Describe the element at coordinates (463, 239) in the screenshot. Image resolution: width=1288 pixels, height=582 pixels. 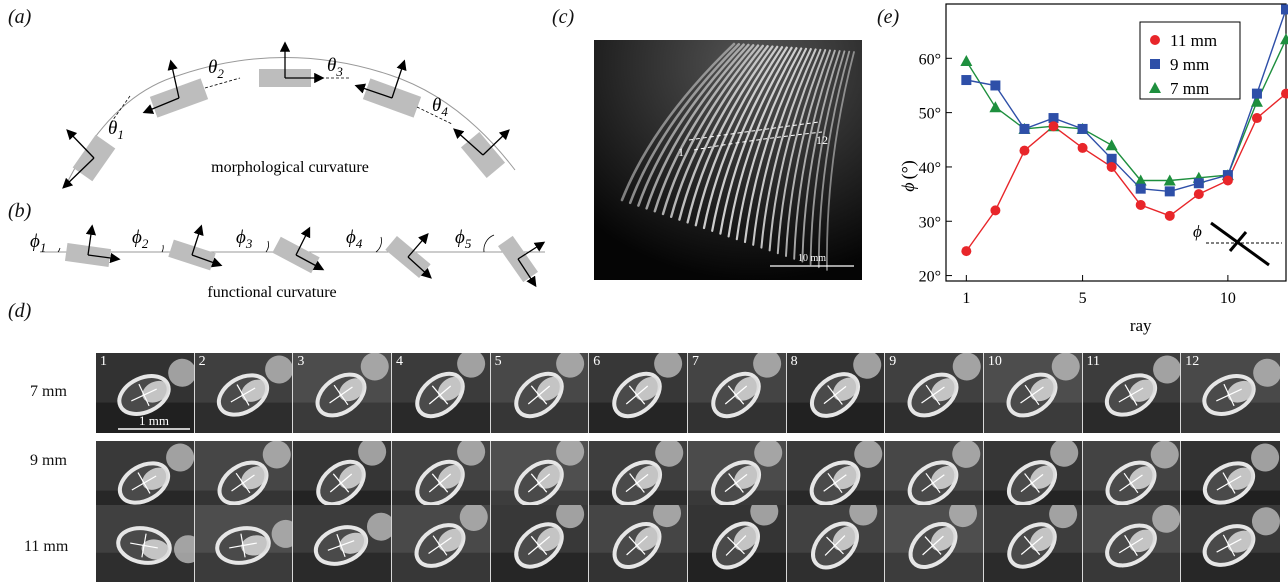
I see `svg-text: ϕ5` at that location.